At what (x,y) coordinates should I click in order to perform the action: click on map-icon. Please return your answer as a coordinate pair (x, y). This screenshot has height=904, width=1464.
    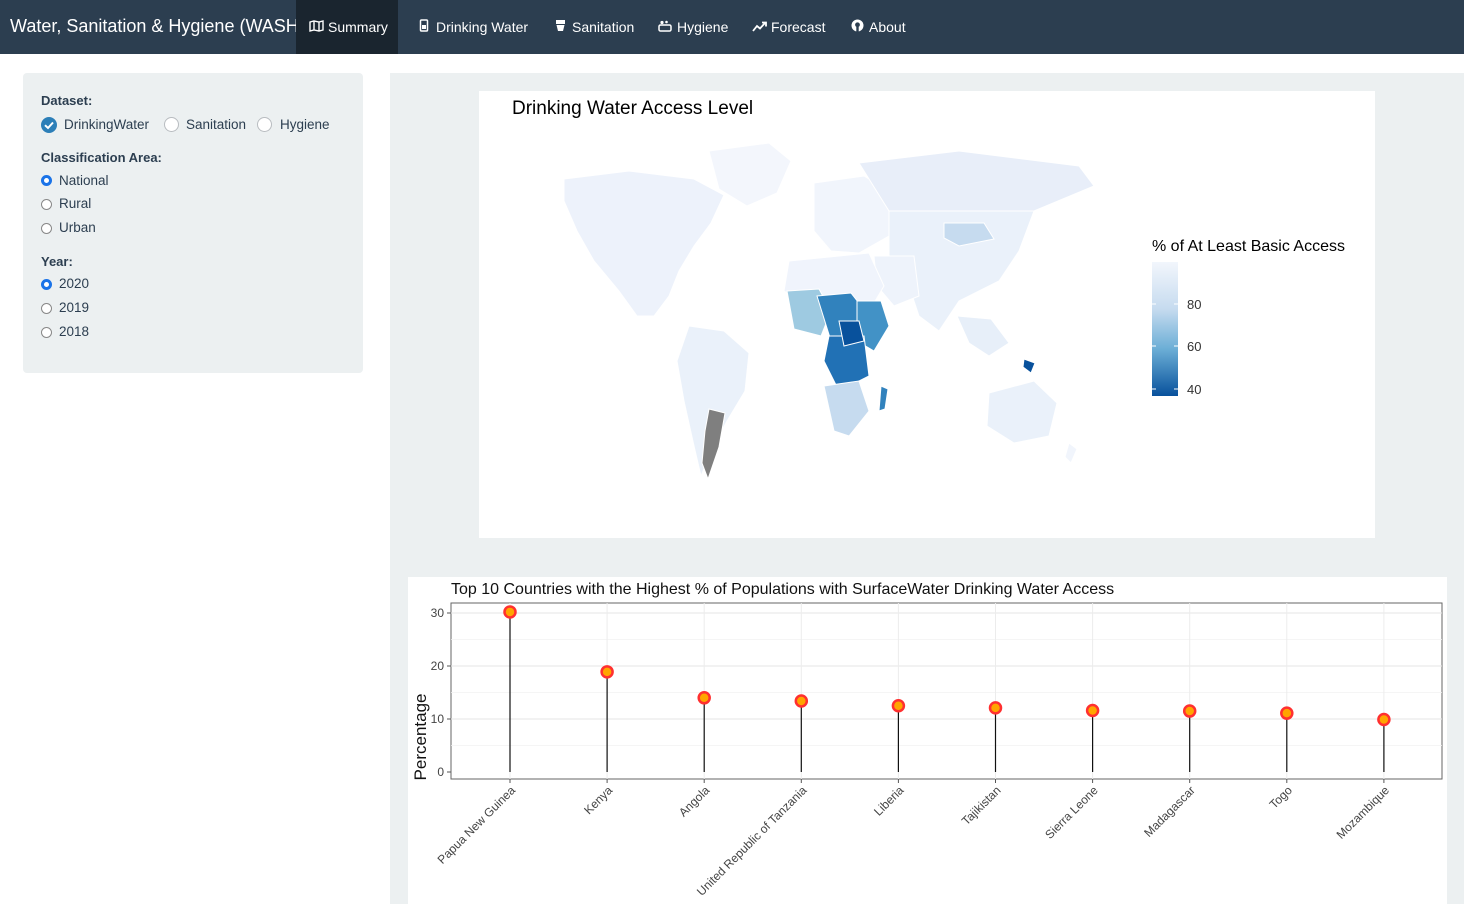
    Looking at the image, I should click on (316, 28).